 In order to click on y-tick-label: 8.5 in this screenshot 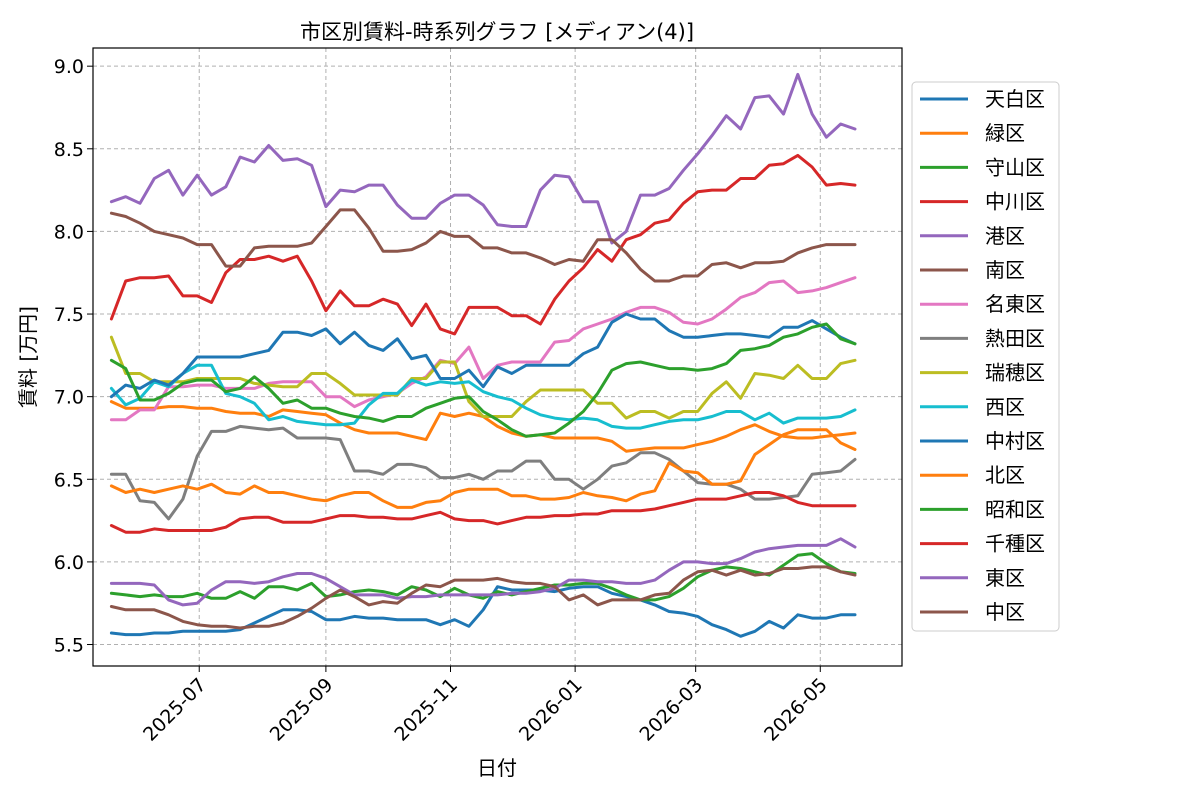, I will do `click(69, 150)`.